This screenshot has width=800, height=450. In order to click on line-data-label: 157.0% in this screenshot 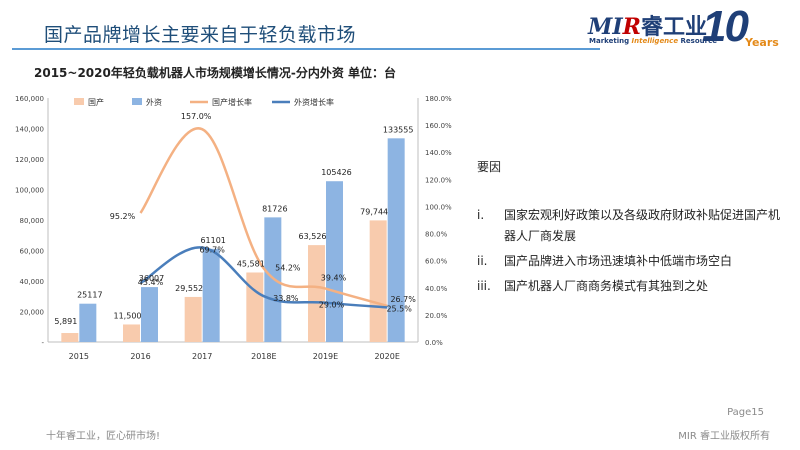, I will do `click(196, 116)`.